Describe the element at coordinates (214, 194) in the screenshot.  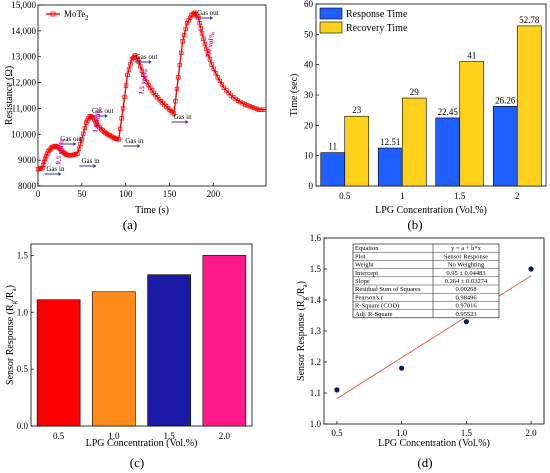
I see `x-tick-label-a: 200` at that location.